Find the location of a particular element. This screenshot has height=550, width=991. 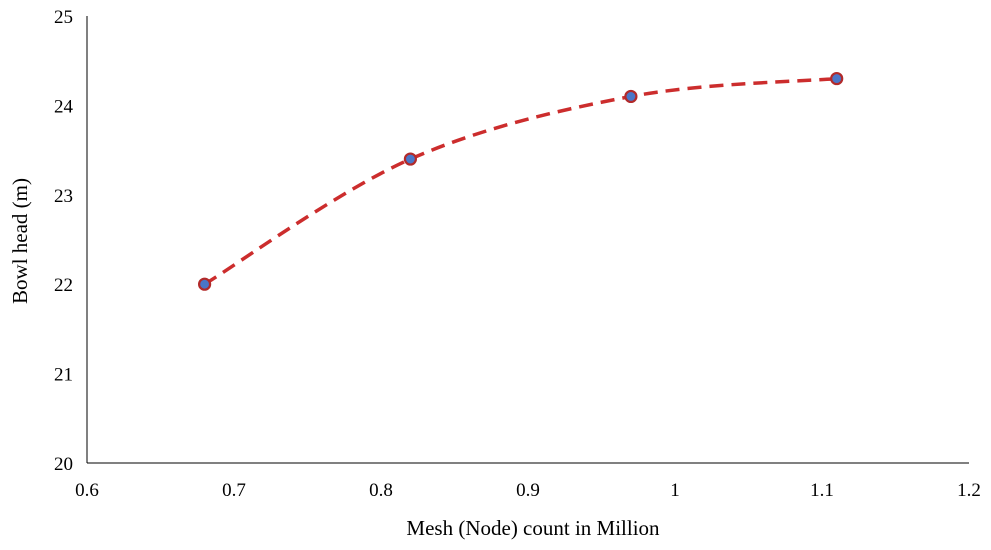

x-tick-label: 0.6 is located at coordinates (87, 490).